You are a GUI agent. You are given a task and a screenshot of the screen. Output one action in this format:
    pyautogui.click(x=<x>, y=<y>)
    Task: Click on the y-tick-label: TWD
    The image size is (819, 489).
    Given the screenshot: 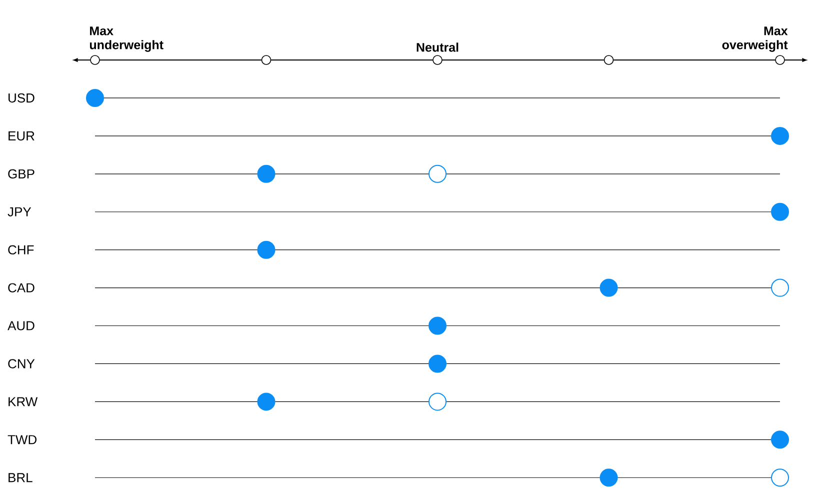 What is the action you would take?
    pyautogui.click(x=22, y=439)
    